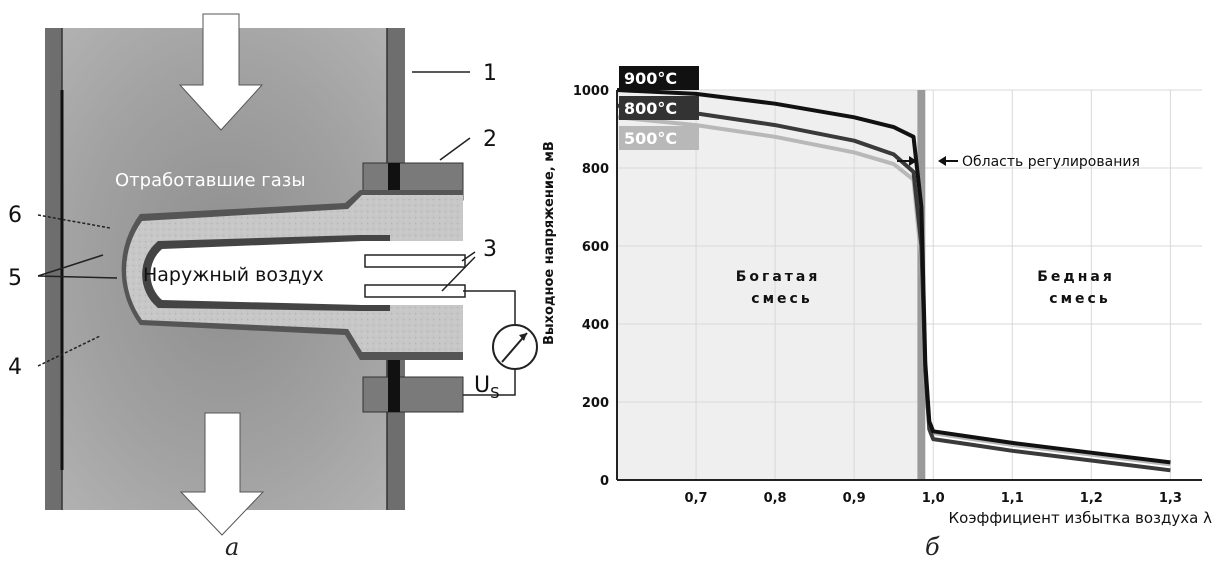 The width and height of the screenshot is (1217, 567). What do you see at coordinates (489, 307) in the screenshot?
I see `meter-wire` at bounding box center [489, 307].